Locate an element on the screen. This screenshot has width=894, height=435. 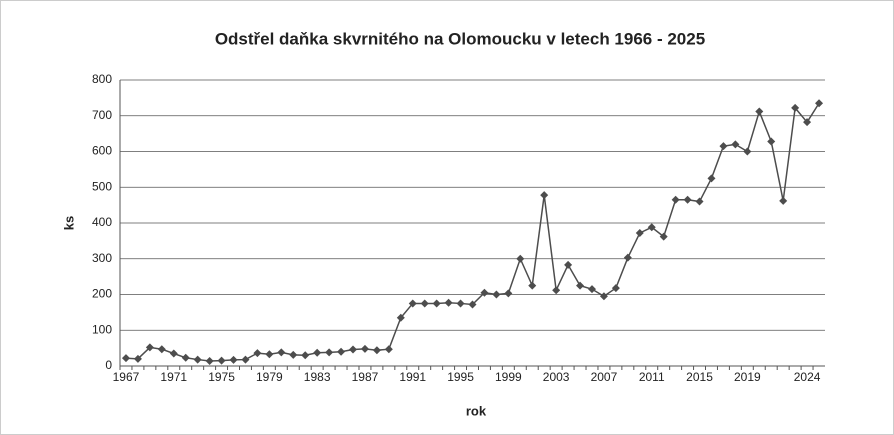
x-axis-title: rok is located at coordinates (476, 410).